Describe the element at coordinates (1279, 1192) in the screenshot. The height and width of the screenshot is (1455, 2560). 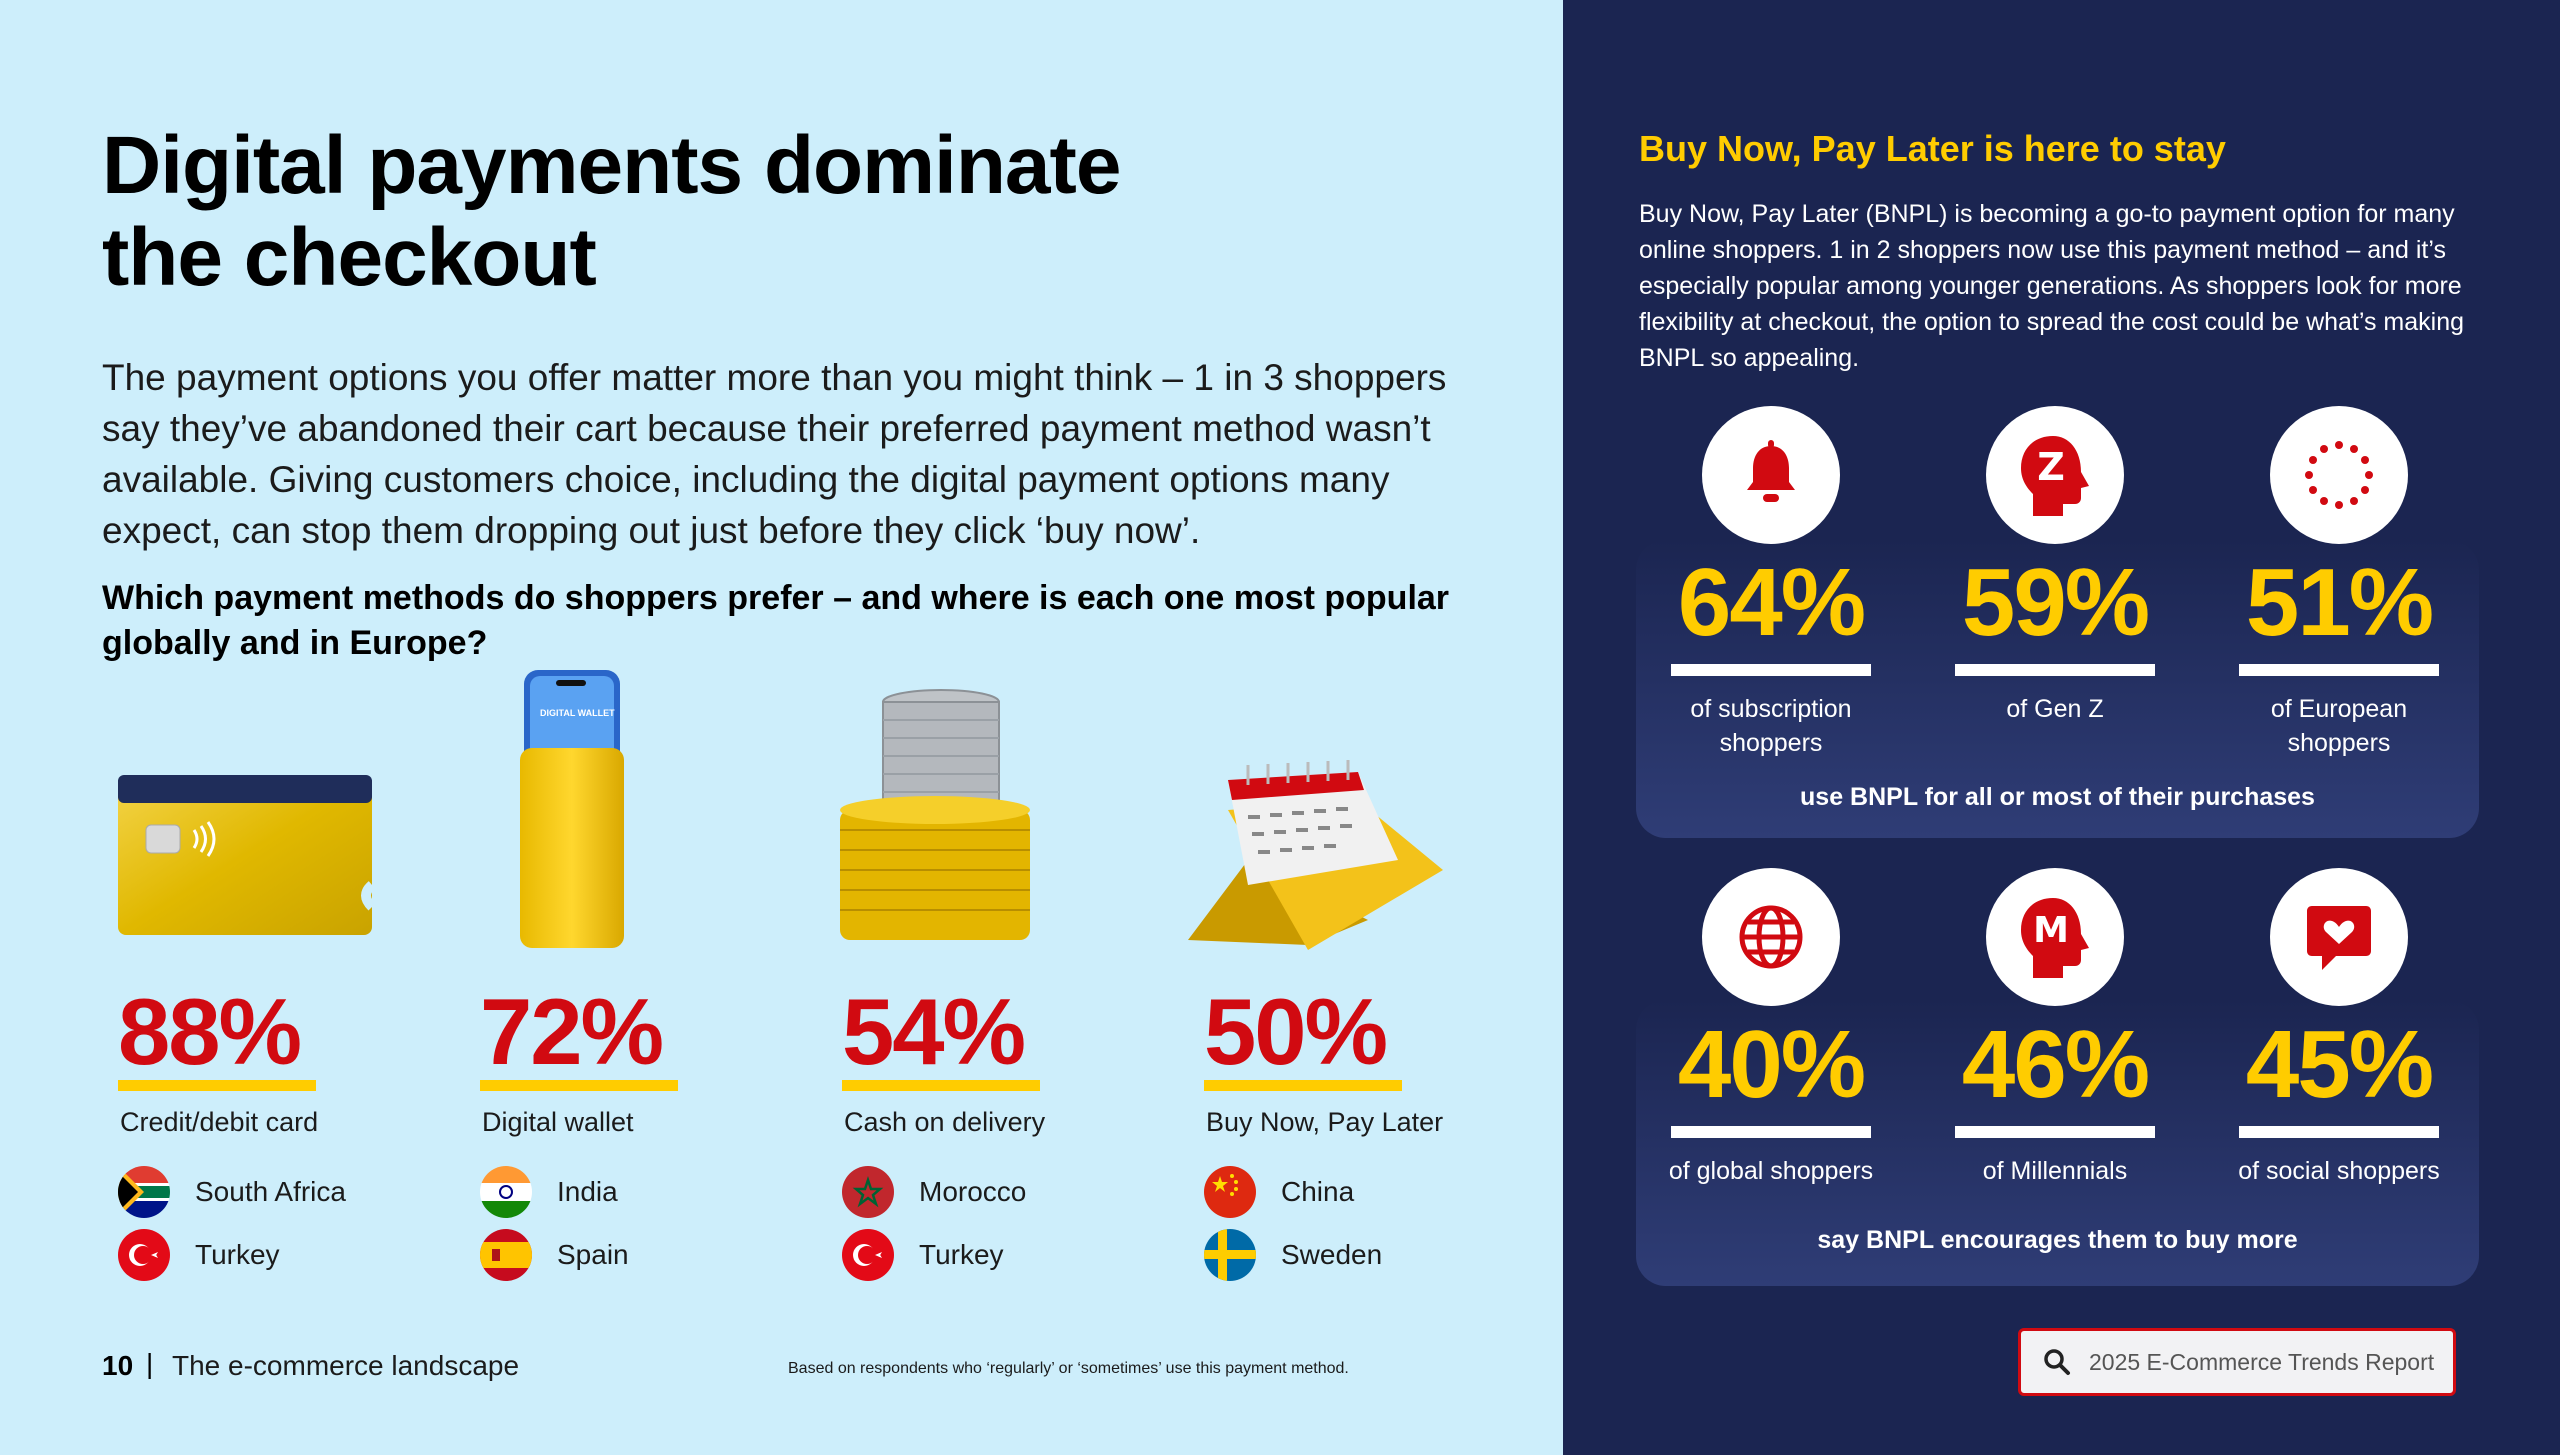
I see `country-row: China` at that location.